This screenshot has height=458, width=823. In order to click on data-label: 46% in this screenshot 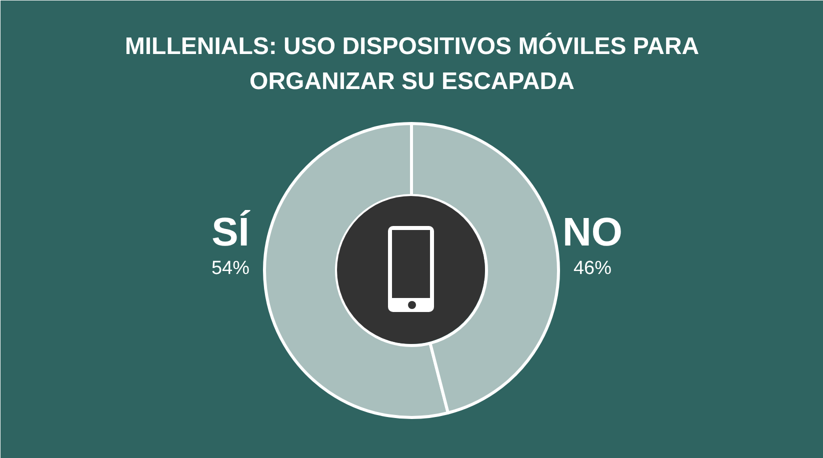, I will do `click(592, 268)`.